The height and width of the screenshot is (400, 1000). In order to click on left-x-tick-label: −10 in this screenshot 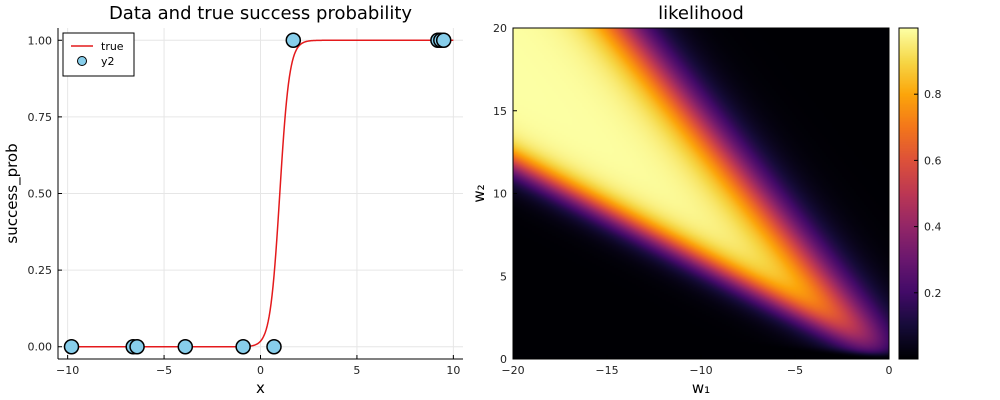, I will do `click(67, 370)`.